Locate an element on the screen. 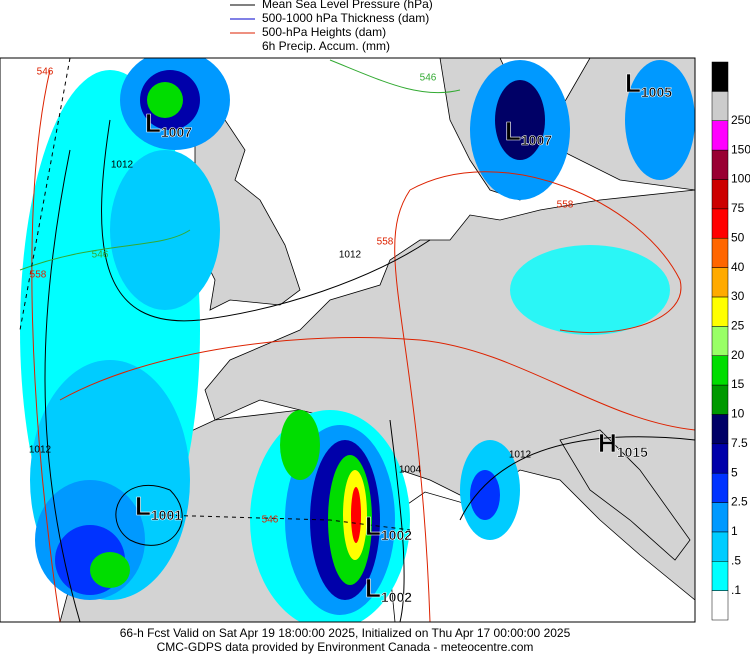 The height and width of the screenshot is (656, 750). colorbar-label: 250 is located at coordinates (740, 120).